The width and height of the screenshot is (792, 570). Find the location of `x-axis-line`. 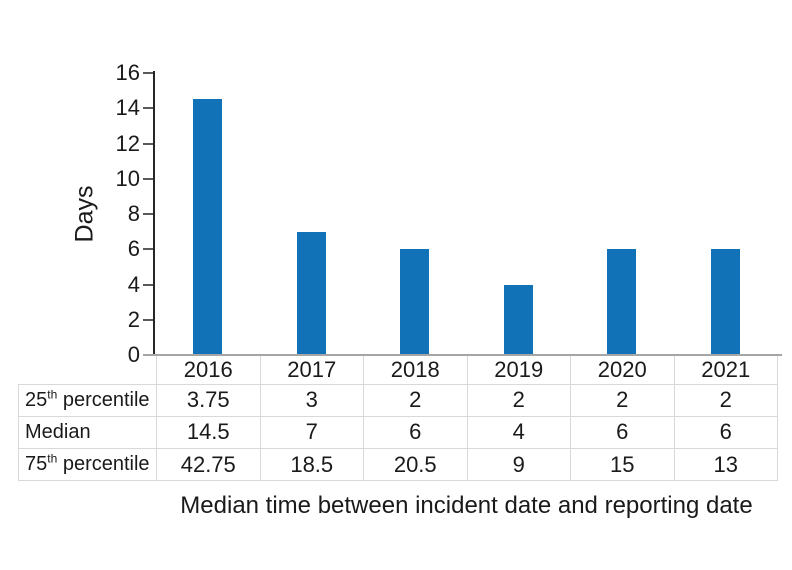

x-axis-line is located at coordinates (462, 355).